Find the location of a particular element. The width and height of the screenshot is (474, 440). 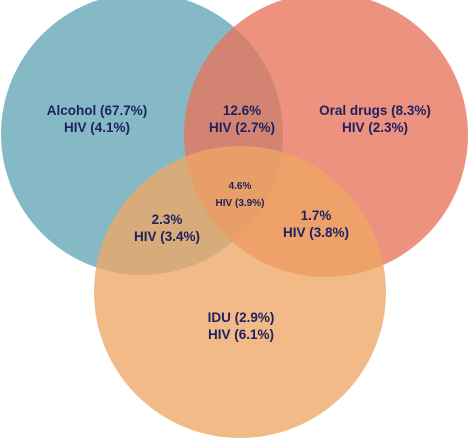

label-alcohol-oral-line1: 12.6% is located at coordinates (242, 110).